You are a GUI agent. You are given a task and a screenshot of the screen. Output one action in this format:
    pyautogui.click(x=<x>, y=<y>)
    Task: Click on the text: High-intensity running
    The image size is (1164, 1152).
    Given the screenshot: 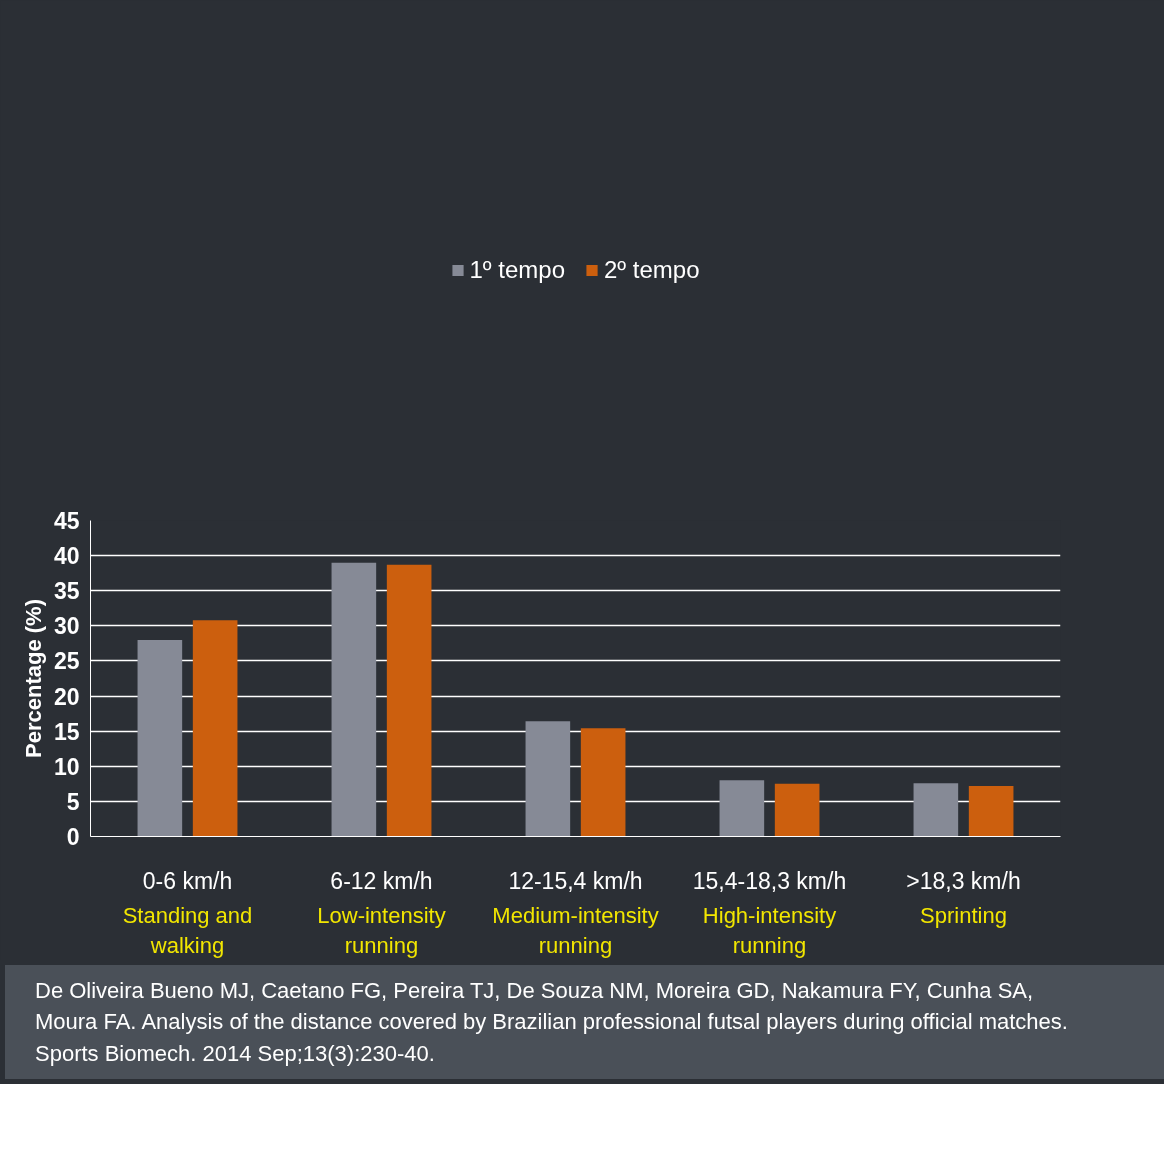 What is the action you would take?
    pyautogui.click(x=769, y=930)
    